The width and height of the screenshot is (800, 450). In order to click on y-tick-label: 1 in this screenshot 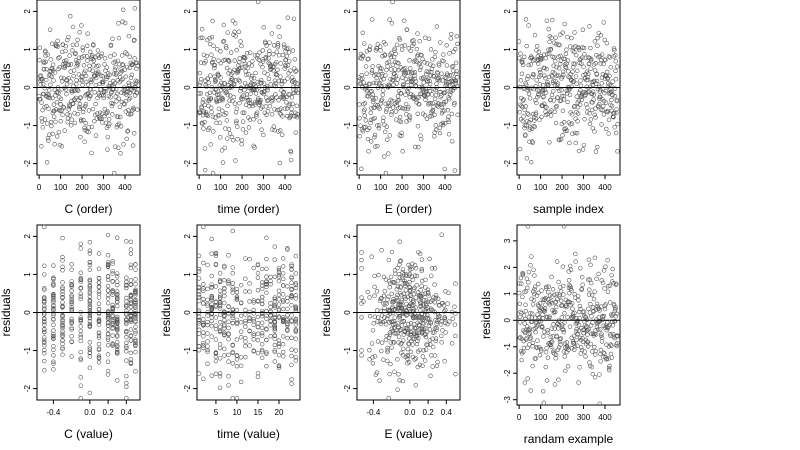, I will do `click(507, 293)`.